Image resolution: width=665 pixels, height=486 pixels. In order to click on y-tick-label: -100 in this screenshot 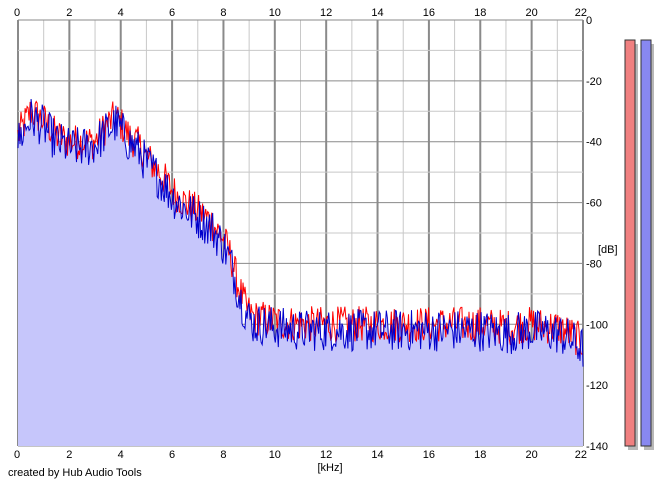, I will do `click(597, 325)`.